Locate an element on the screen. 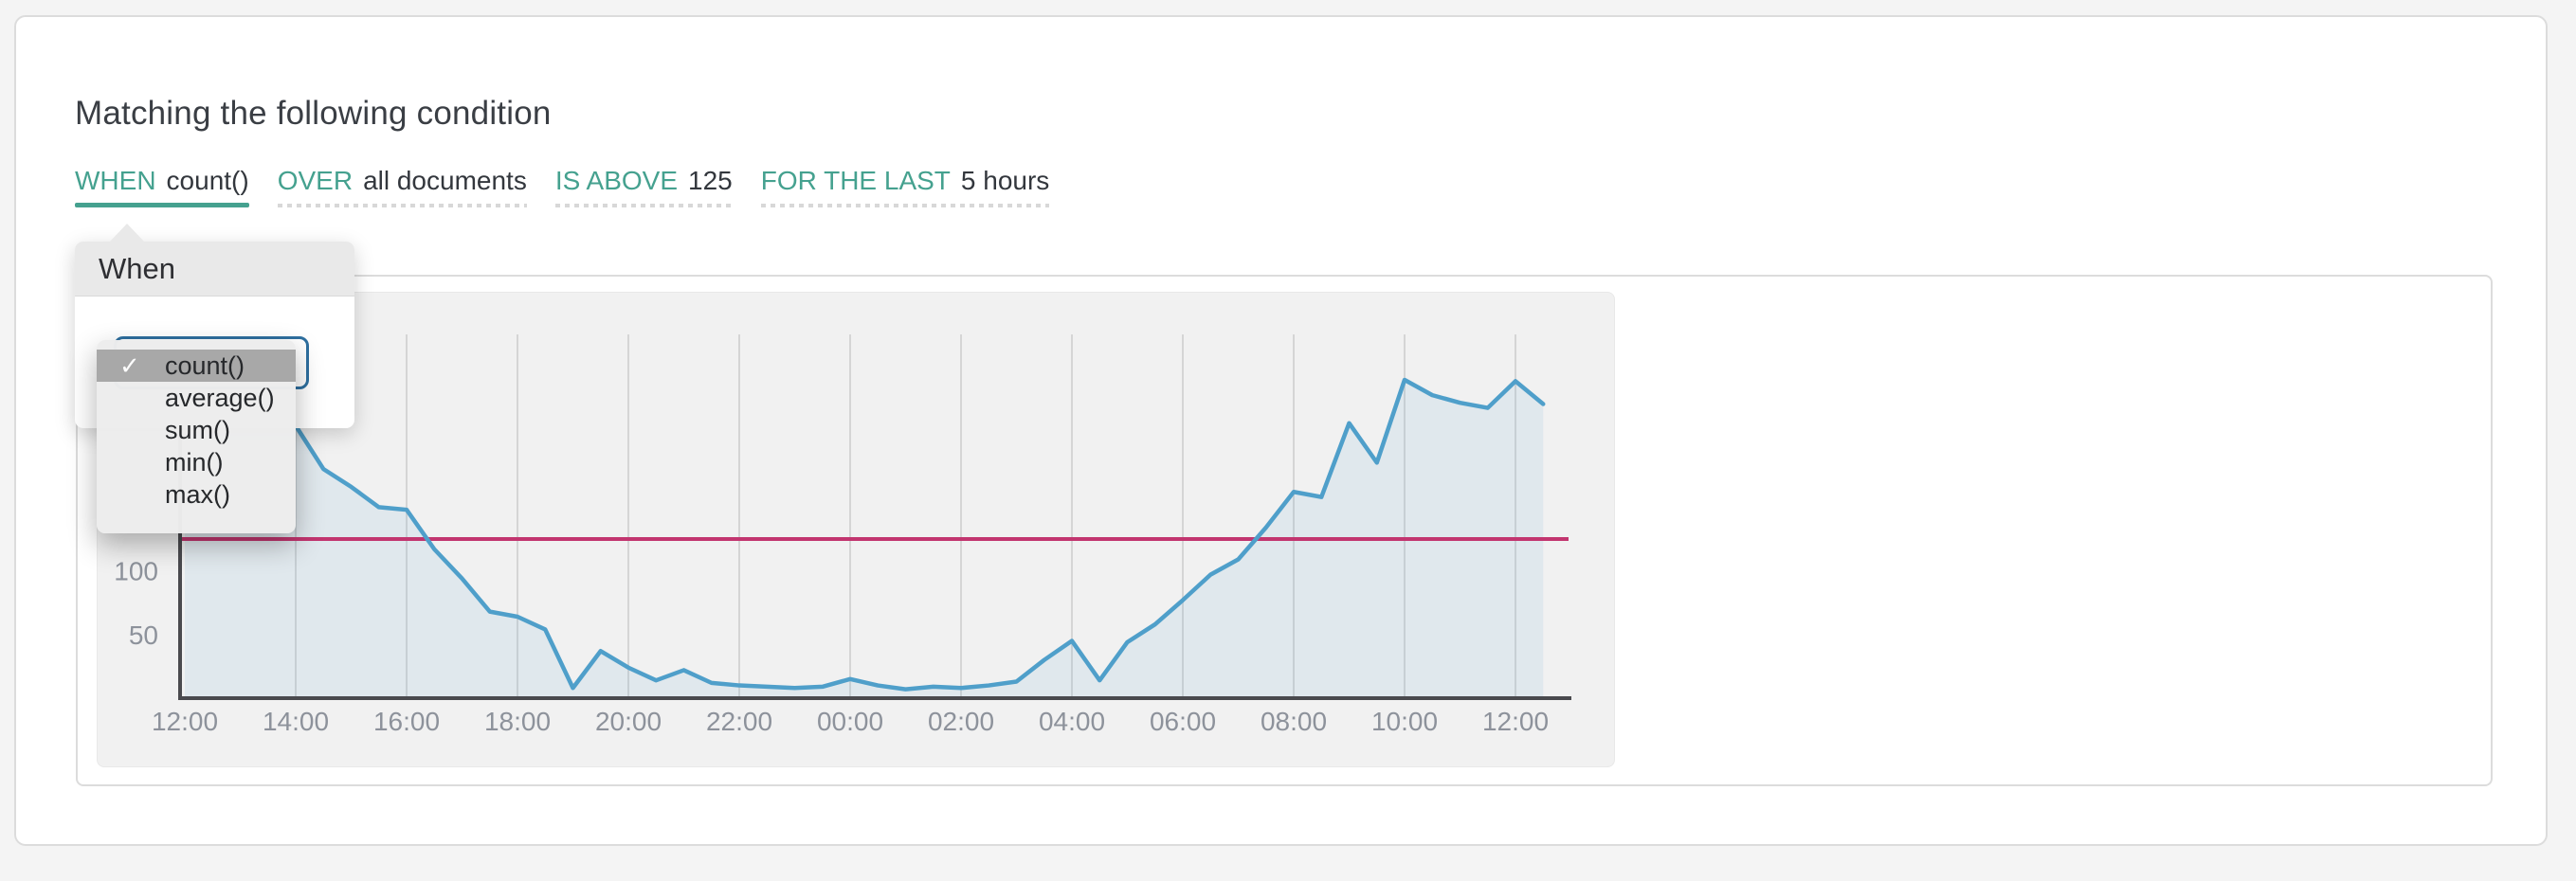 The image size is (2576, 881). svg-text: 02:00 is located at coordinates (961, 721).